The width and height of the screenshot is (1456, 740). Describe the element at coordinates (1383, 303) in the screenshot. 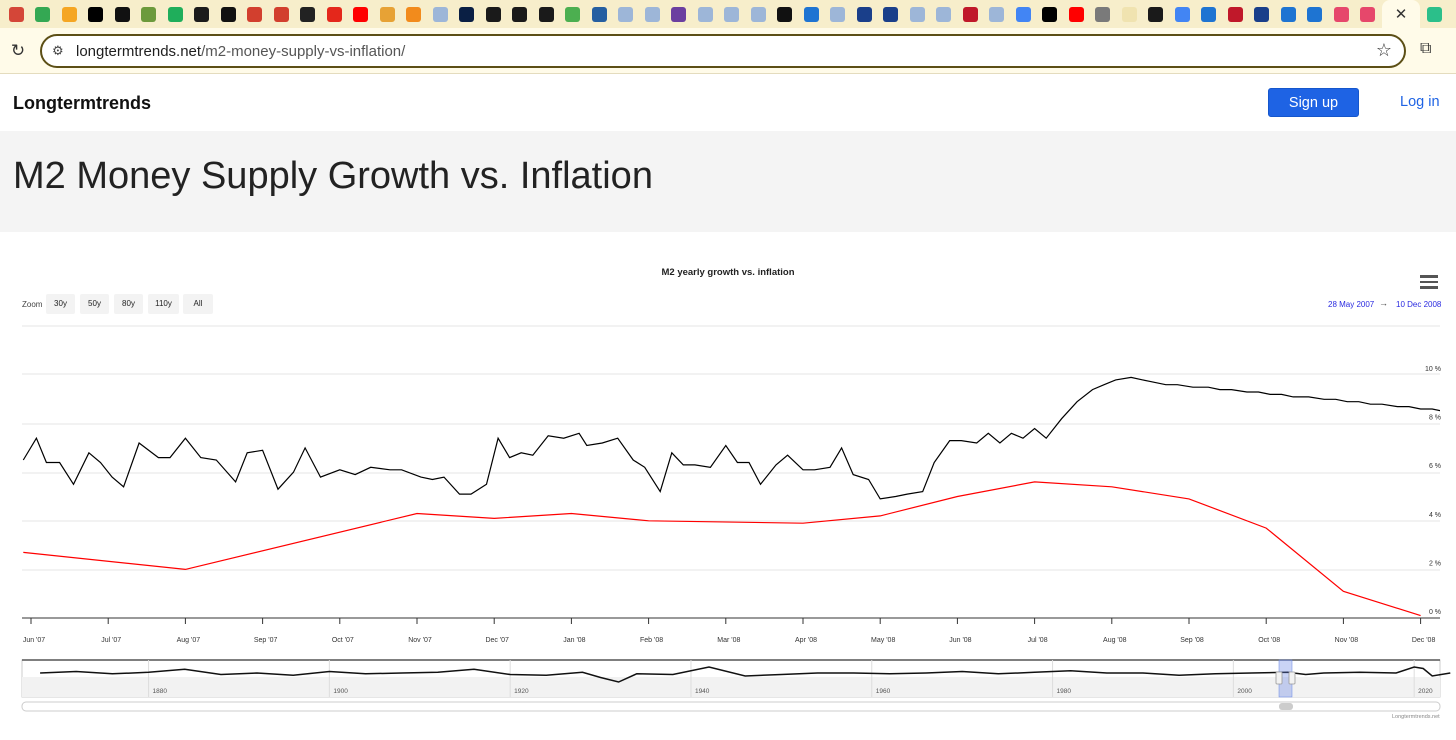

I see `range-arrow: →` at that location.